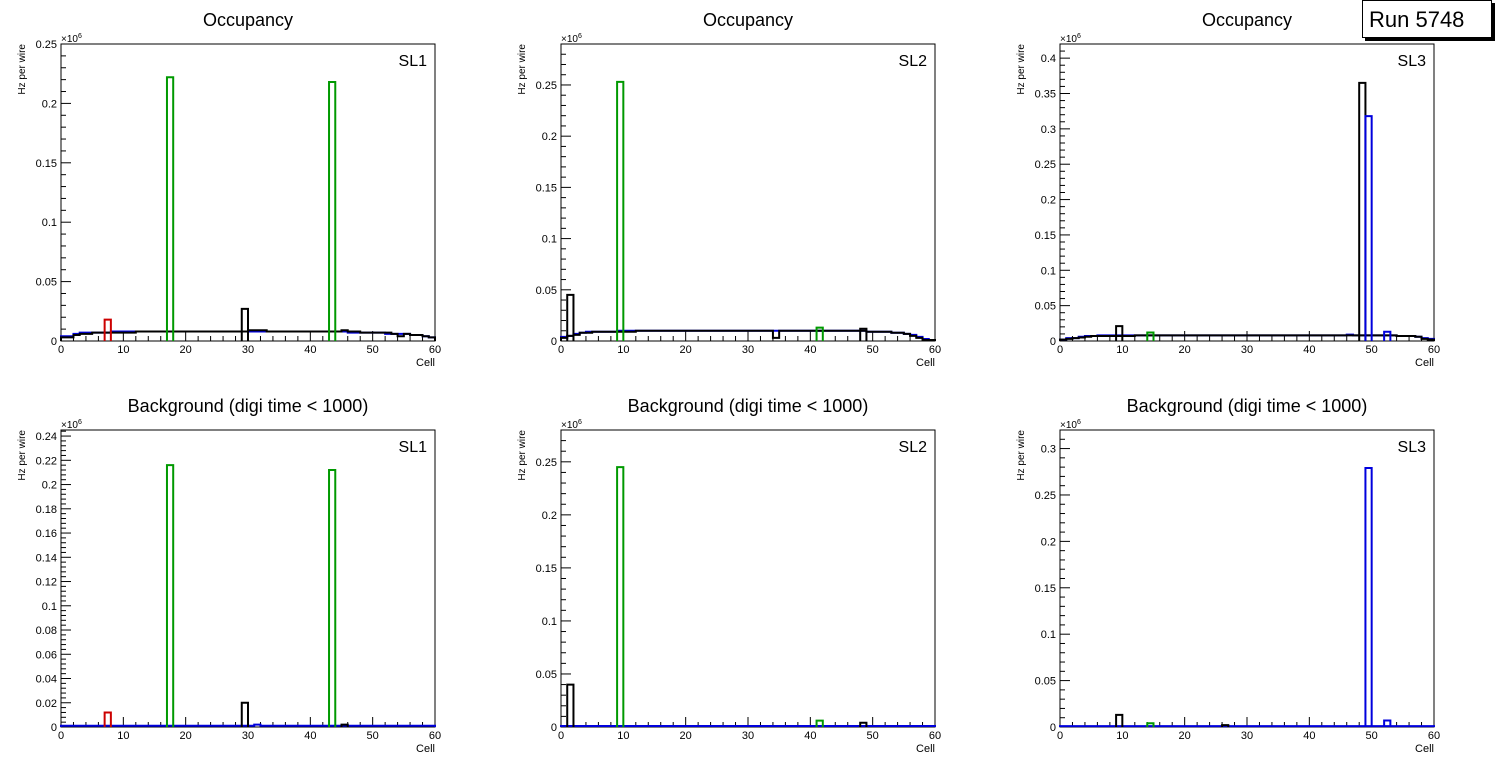 This screenshot has width=1496, height=772. Describe the element at coordinates (46, 631) in the screenshot. I see `y-tick-label: 0.08` at that location.